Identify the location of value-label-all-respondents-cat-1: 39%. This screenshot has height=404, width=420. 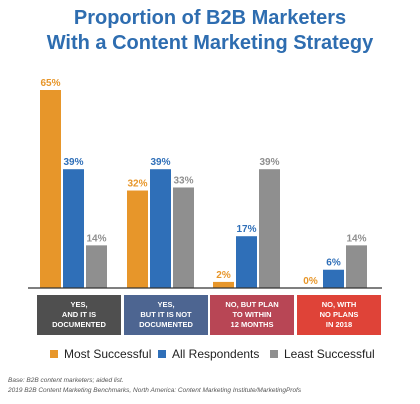
(73, 162).